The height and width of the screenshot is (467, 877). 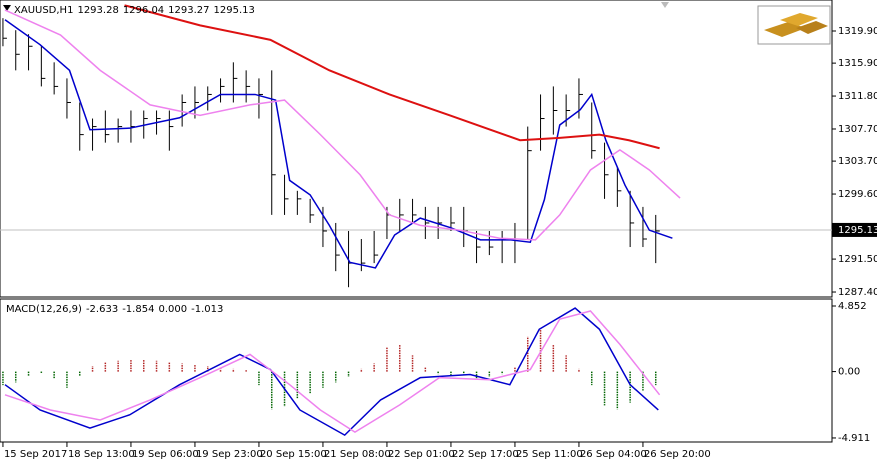 I want to click on menu-arrow, so click(x=7, y=8).